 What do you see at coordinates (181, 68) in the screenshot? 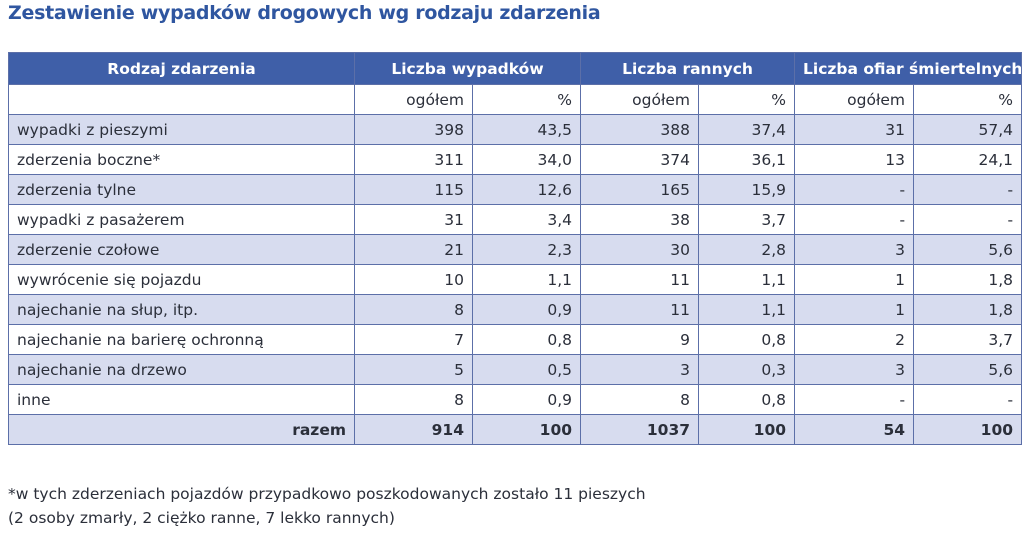
I see `header-type: Rodzaj zdarzenia` at bounding box center [181, 68].